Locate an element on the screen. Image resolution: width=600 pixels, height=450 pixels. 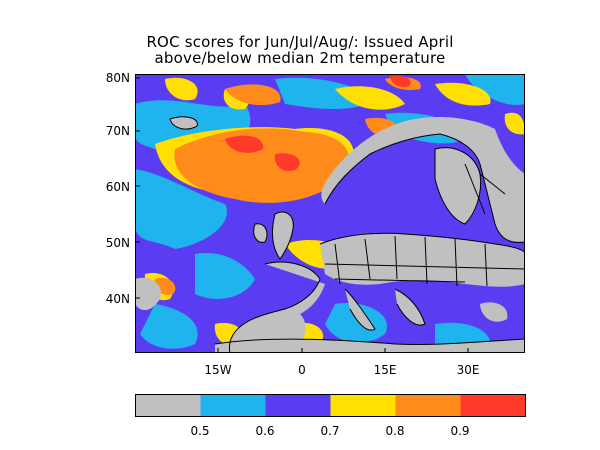
lat-label-60n: 60N is located at coordinates (117, 187).